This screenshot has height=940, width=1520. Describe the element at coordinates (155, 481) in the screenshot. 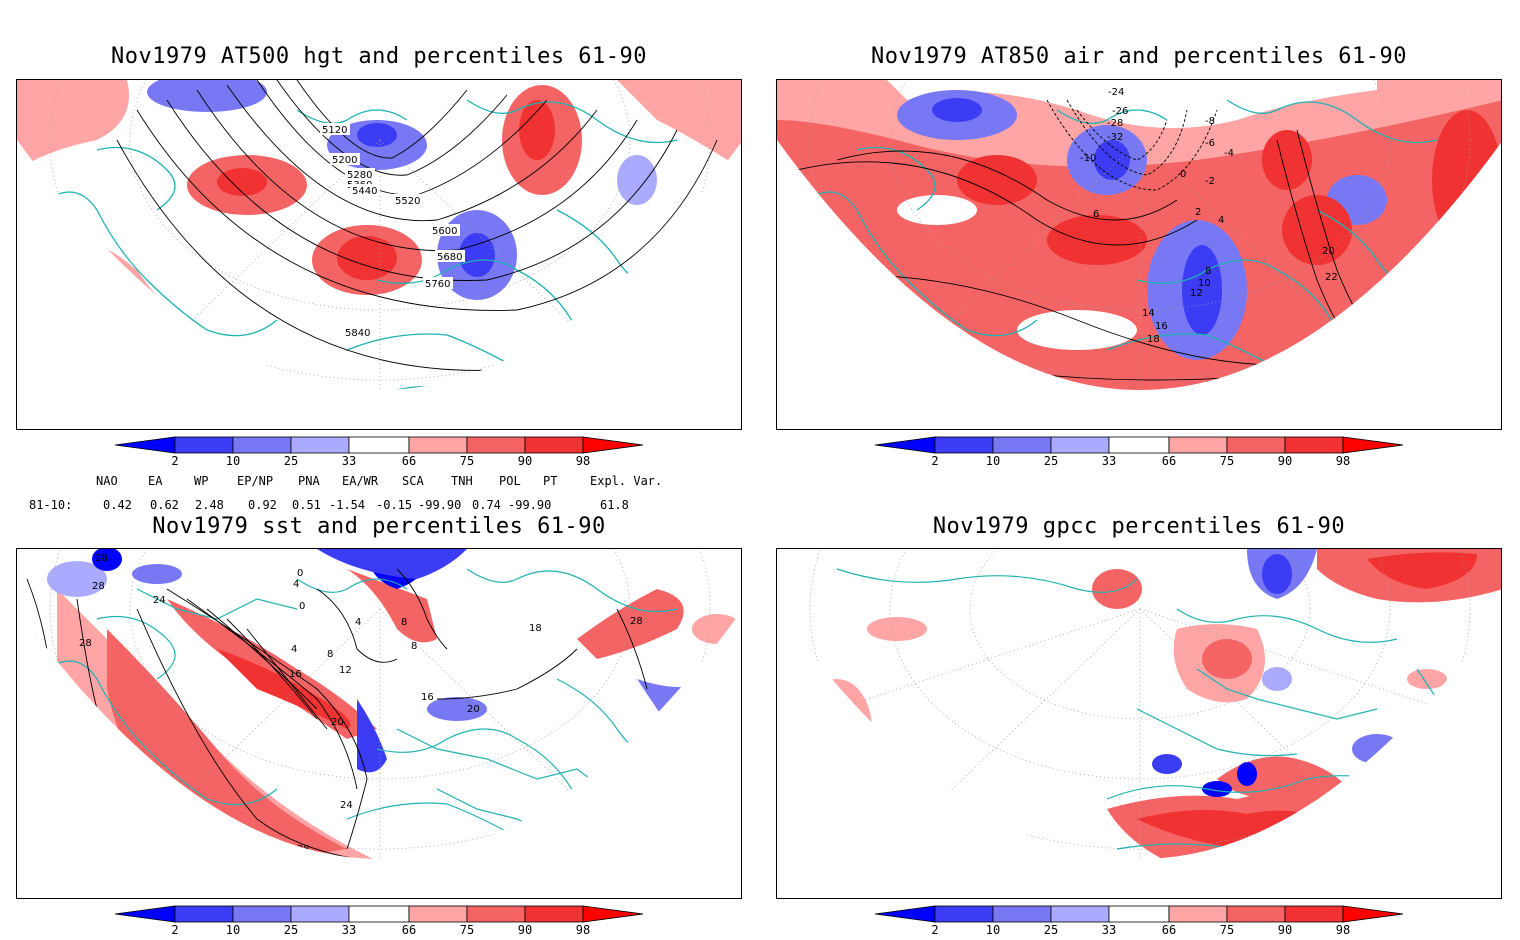

I see `index-header: EA` at that location.